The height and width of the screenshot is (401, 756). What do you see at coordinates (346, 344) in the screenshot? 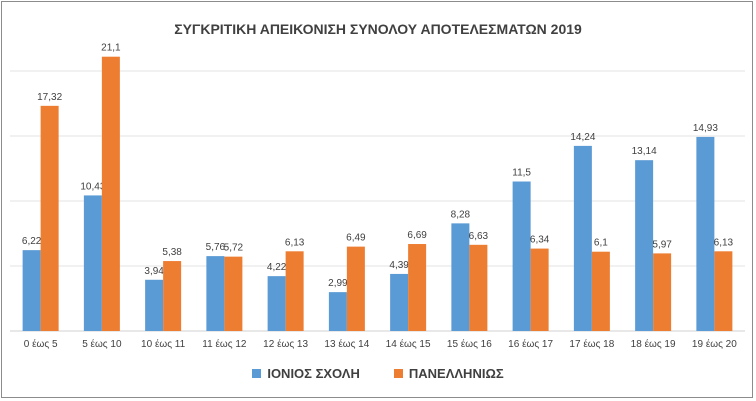
I see `x-tick-label-5: 13 έως 14` at bounding box center [346, 344].